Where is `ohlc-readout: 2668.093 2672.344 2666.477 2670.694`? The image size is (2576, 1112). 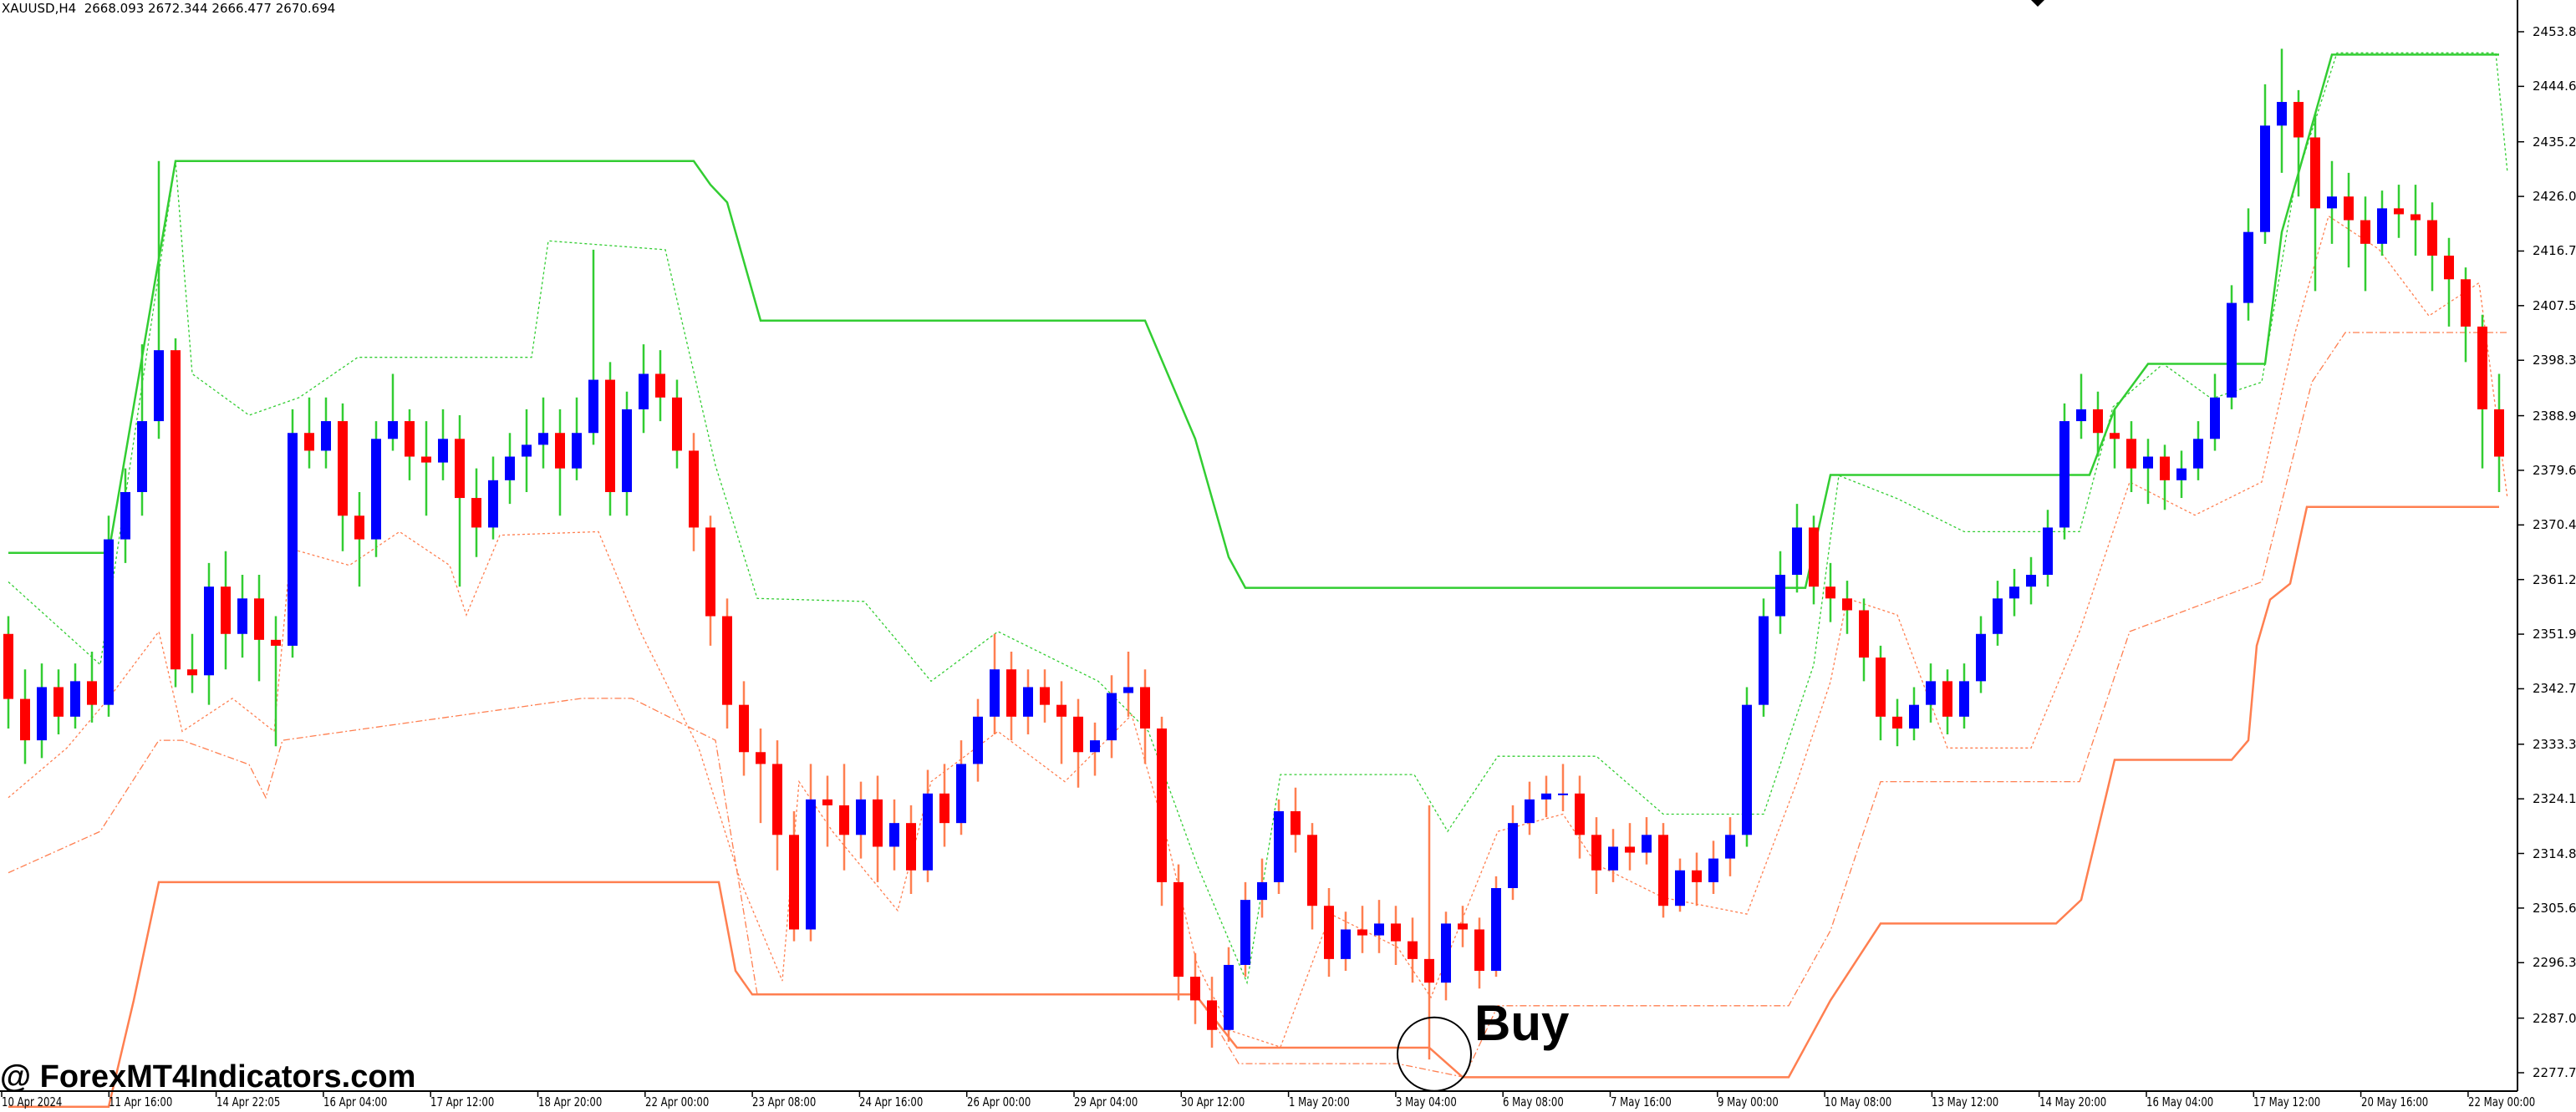 ohlc-readout: 2668.093 2672.344 2666.477 2670.694 is located at coordinates (210, 9).